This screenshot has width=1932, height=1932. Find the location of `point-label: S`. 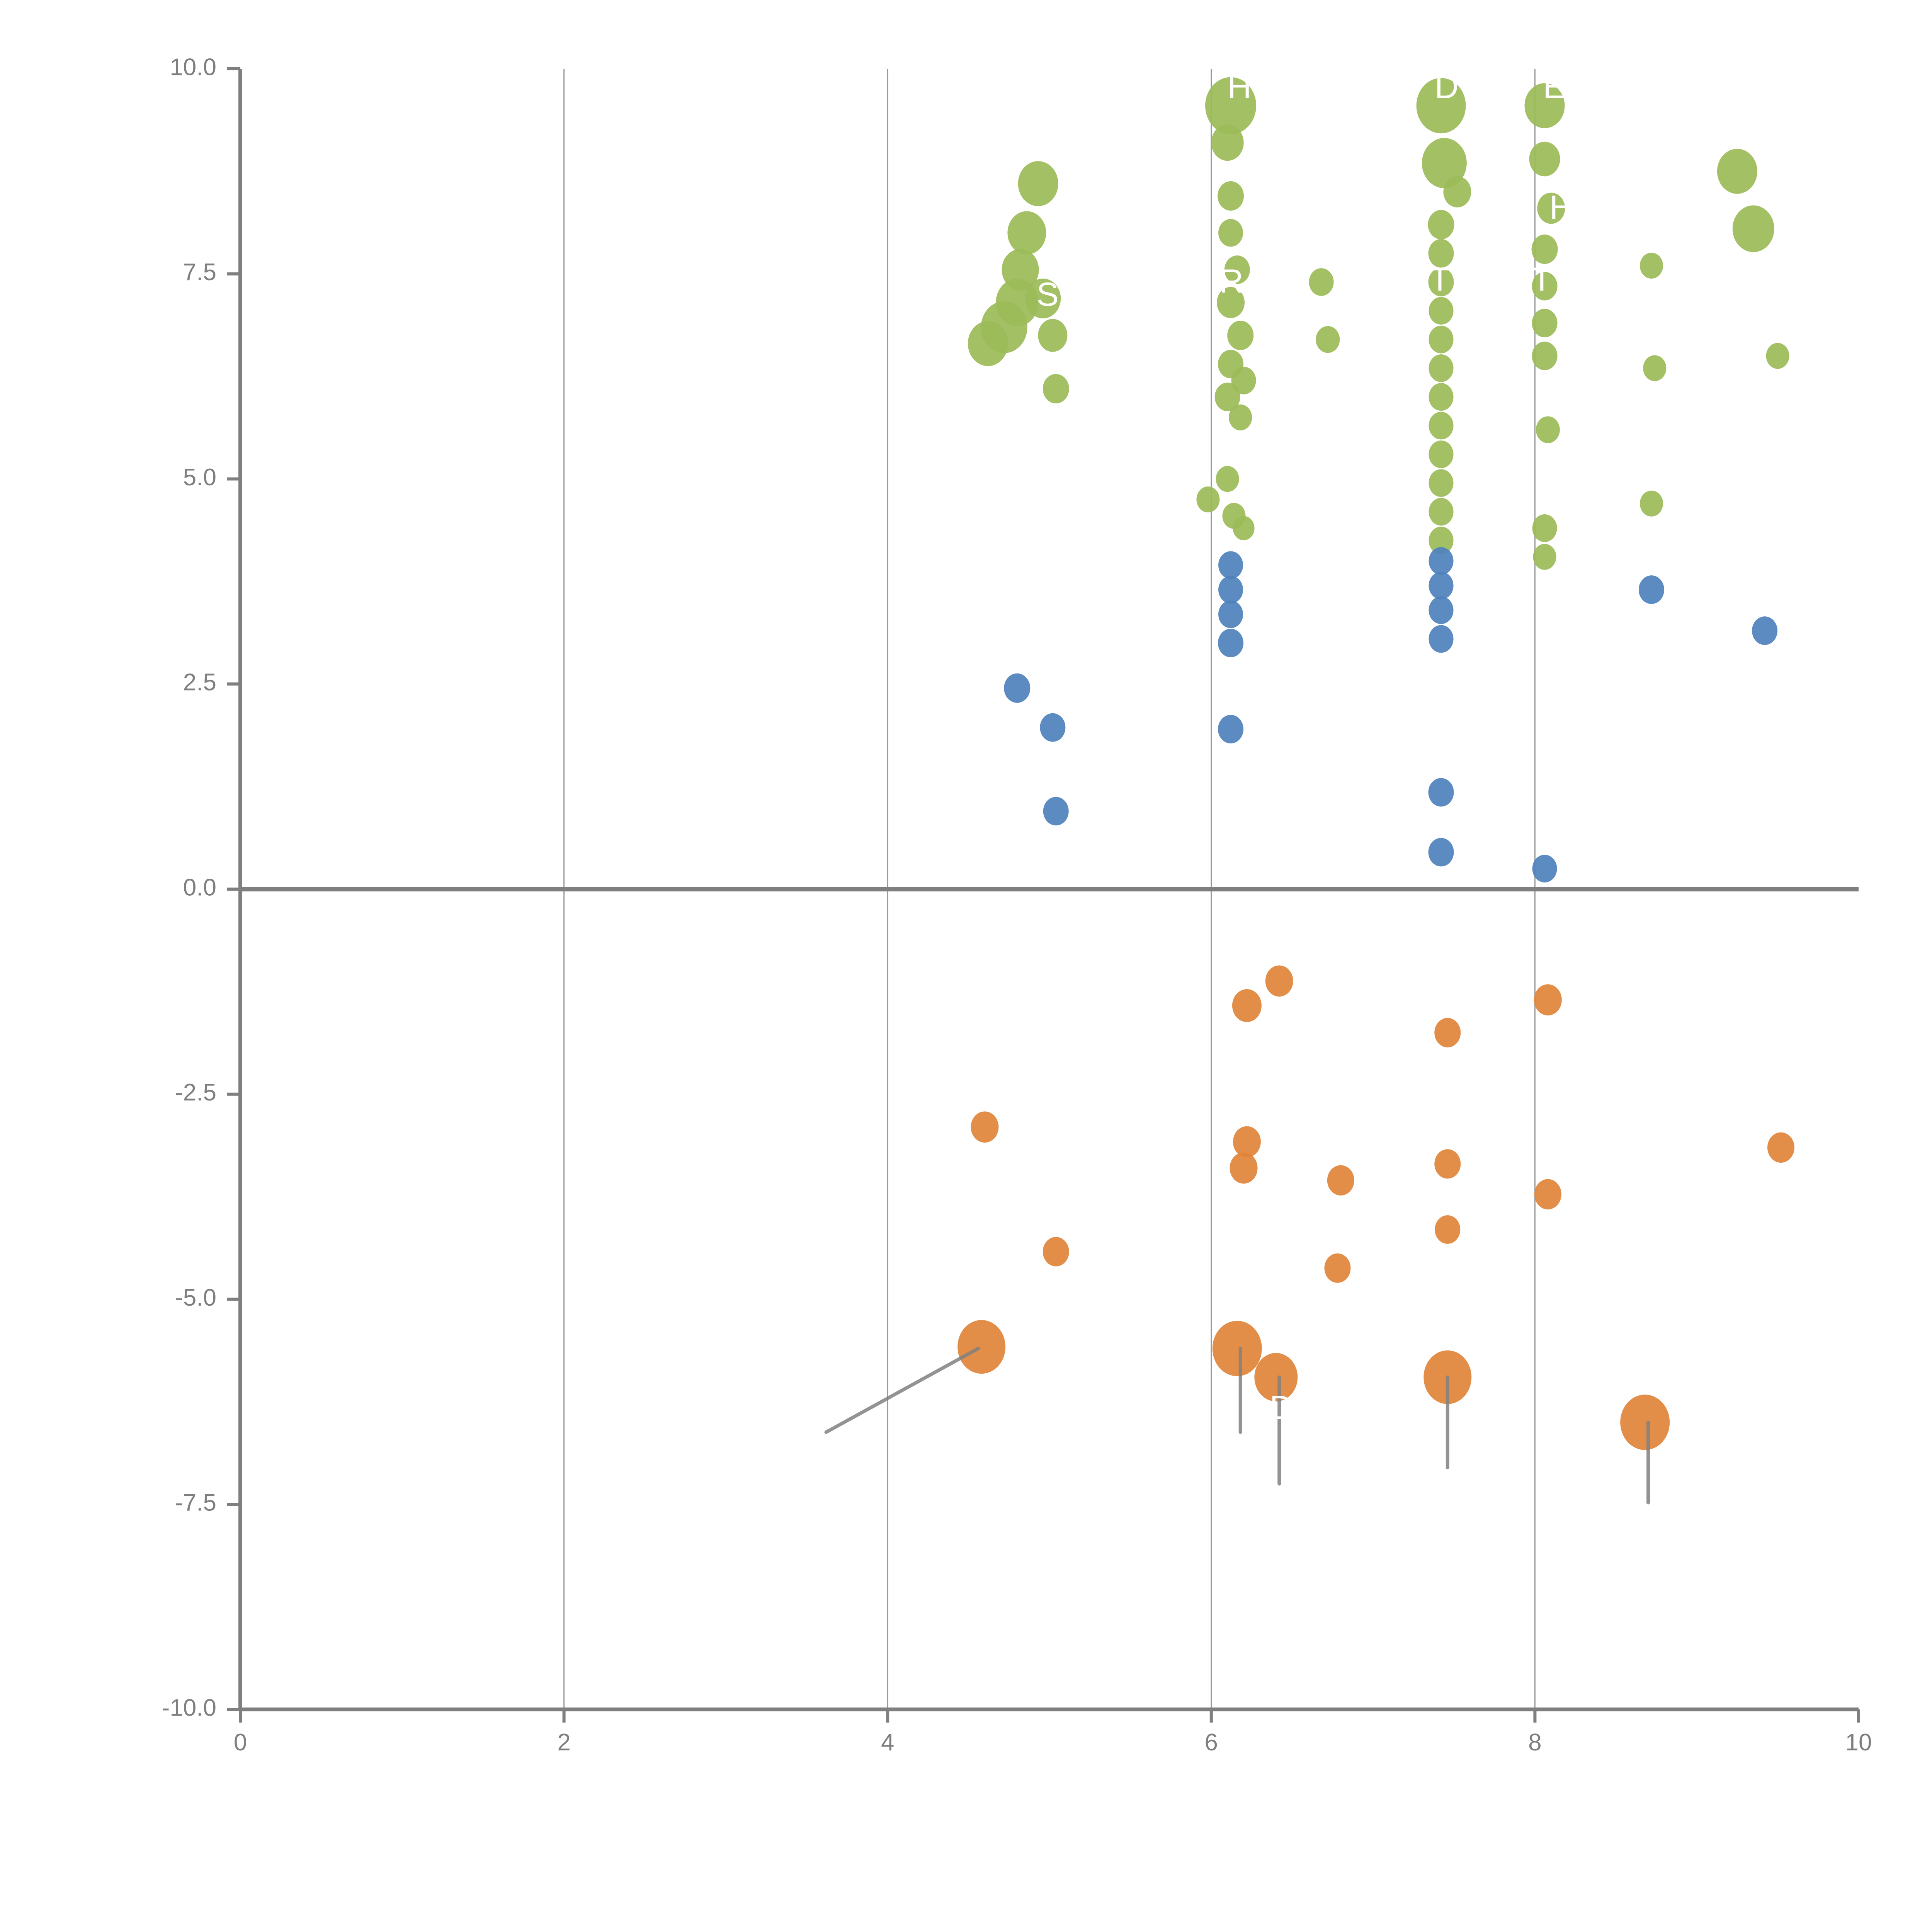

point-label: S is located at coordinates (1047, 294).